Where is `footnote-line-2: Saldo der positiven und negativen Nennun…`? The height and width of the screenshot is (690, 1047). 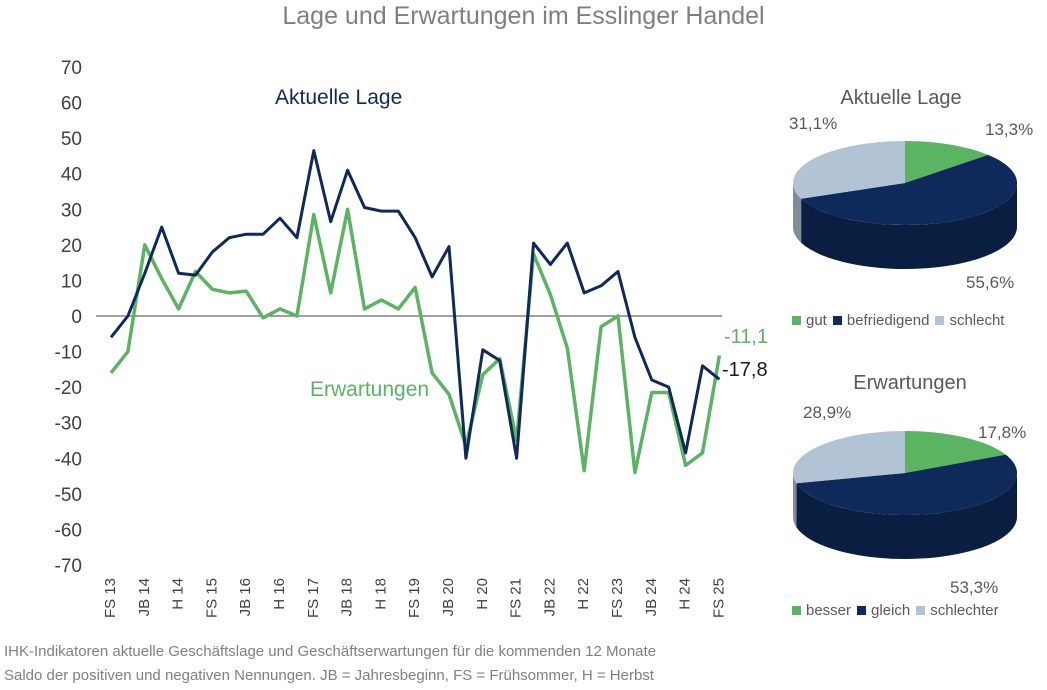 footnote-line-2: Saldo der positiven und negativen Nennun… is located at coordinates (329, 675).